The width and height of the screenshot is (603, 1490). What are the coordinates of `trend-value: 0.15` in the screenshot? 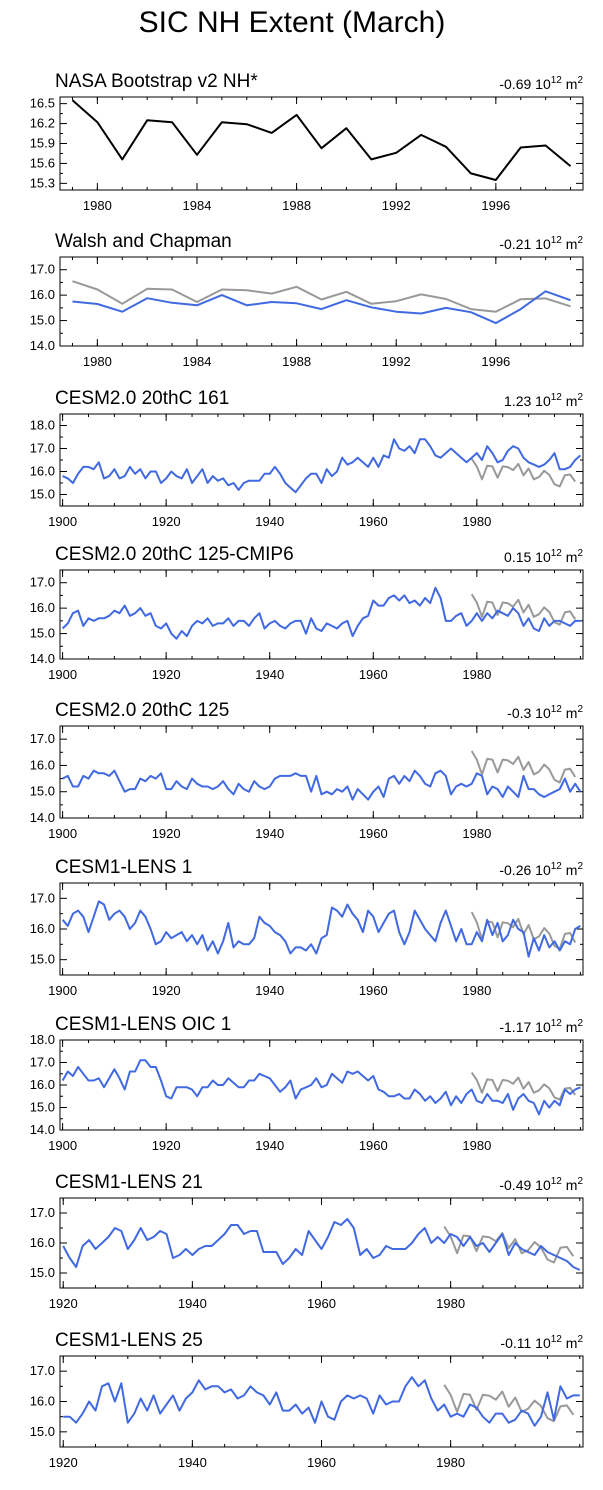 It's located at (519, 557).